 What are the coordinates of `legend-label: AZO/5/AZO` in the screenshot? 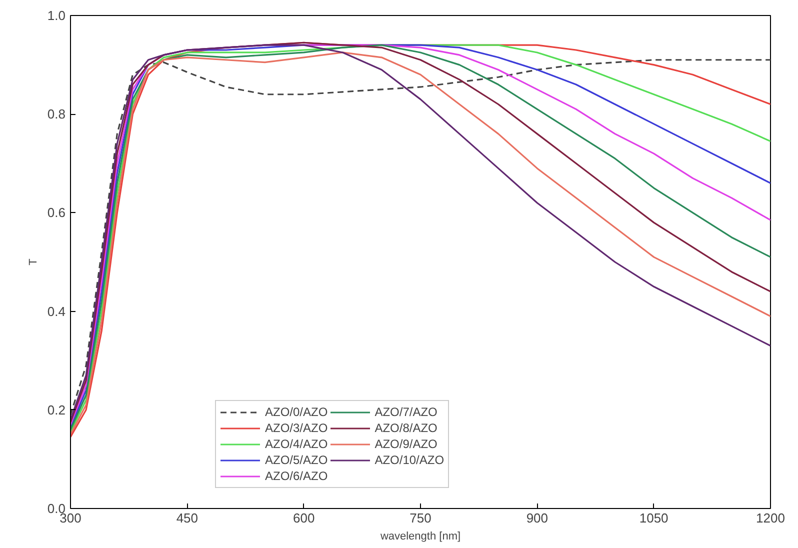 It's located at (296, 460).